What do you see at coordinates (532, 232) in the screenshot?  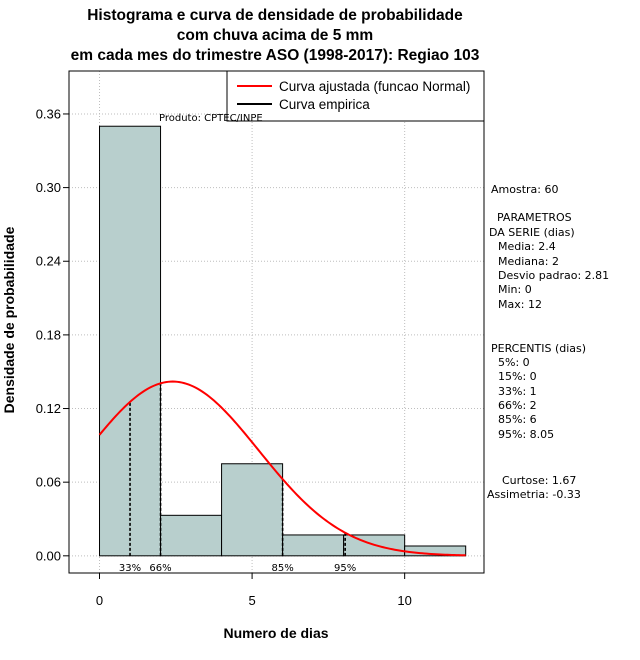 I see `parametros-title-2: DA SERIE (dias)` at bounding box center [532, 232].